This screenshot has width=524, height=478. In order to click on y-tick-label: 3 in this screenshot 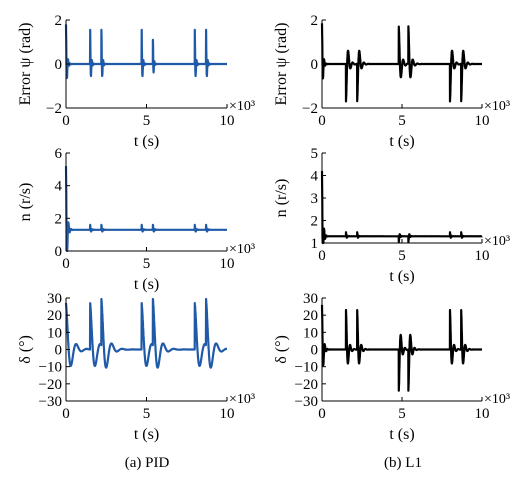, I will do `click(315, 199)`.